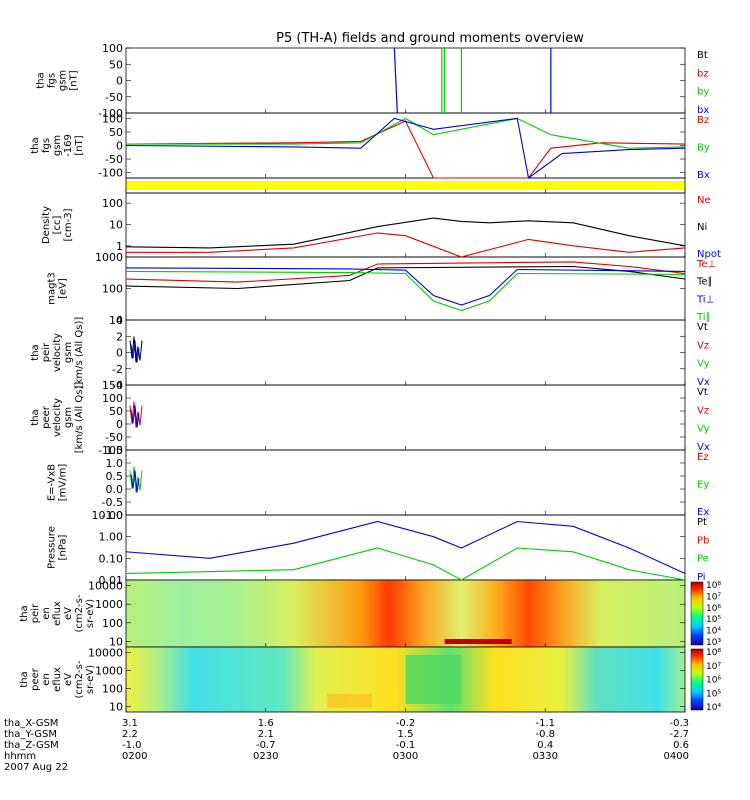 The width and height of the screenshot is (750, 800). Describe the element at coordinates (130, 734) in the screenshot. I see `footer-value: 2.2` at that location.